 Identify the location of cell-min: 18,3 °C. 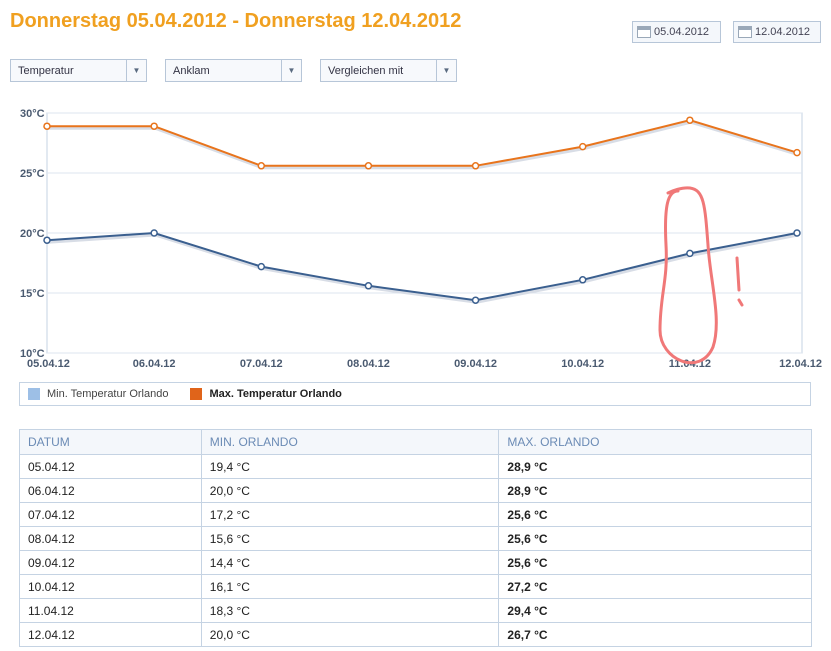
(350, 610).